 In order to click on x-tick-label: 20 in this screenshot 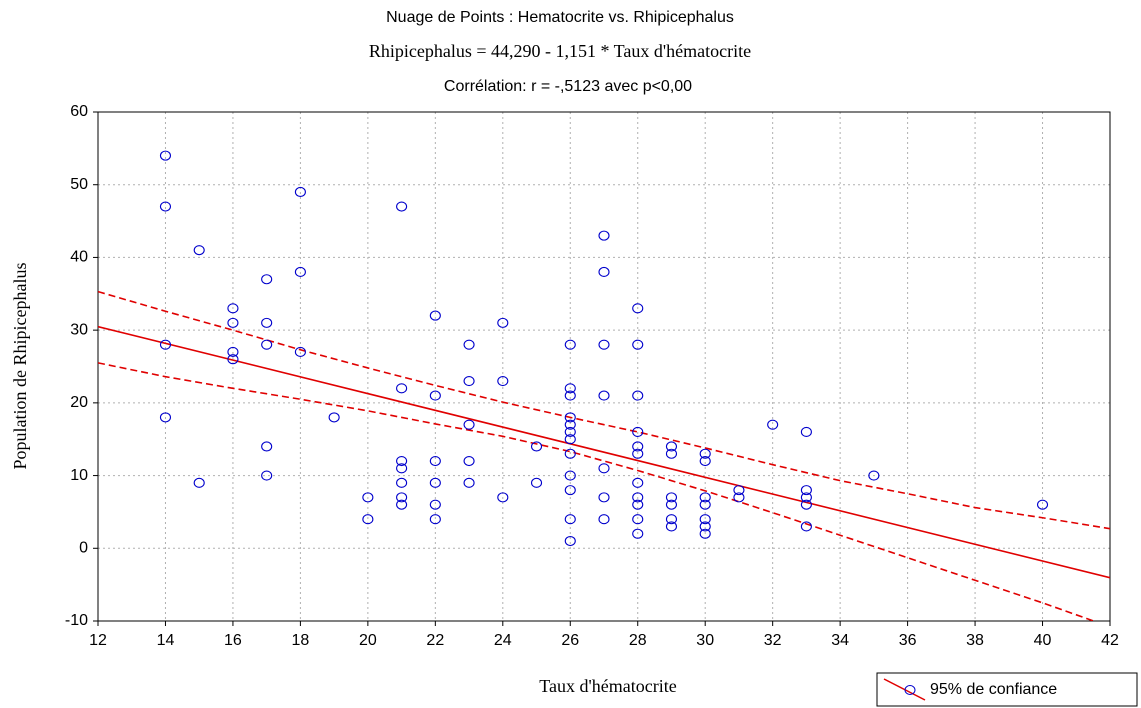, I will do `click(368, 640)`.